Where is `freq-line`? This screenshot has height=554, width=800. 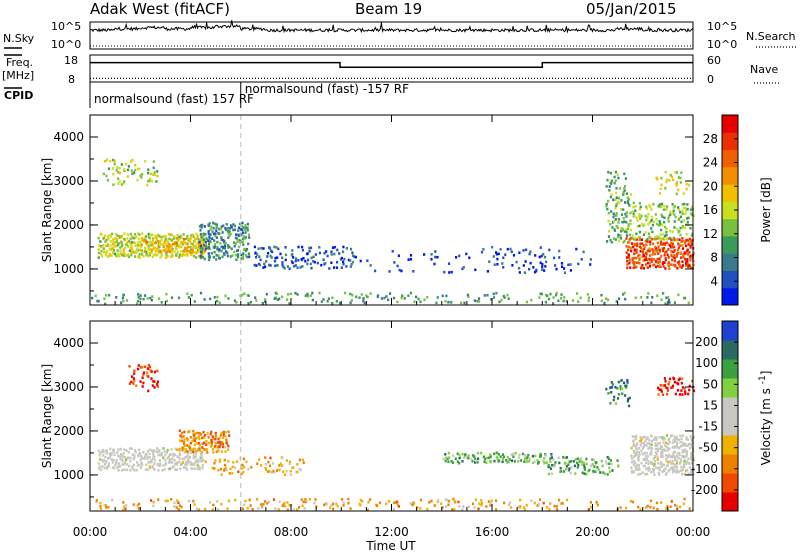
freq-line is located at coordinates (391, 64).